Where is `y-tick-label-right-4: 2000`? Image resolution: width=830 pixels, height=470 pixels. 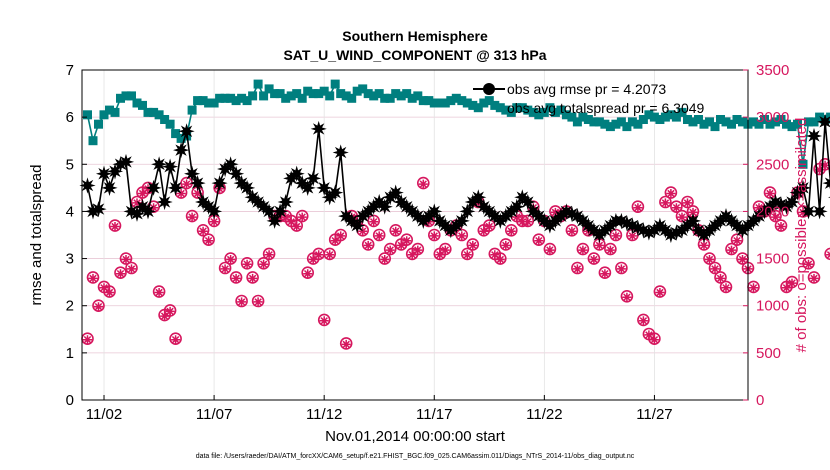
y-tick-label-right-4: 2000 is located at coordinates (772, 211).